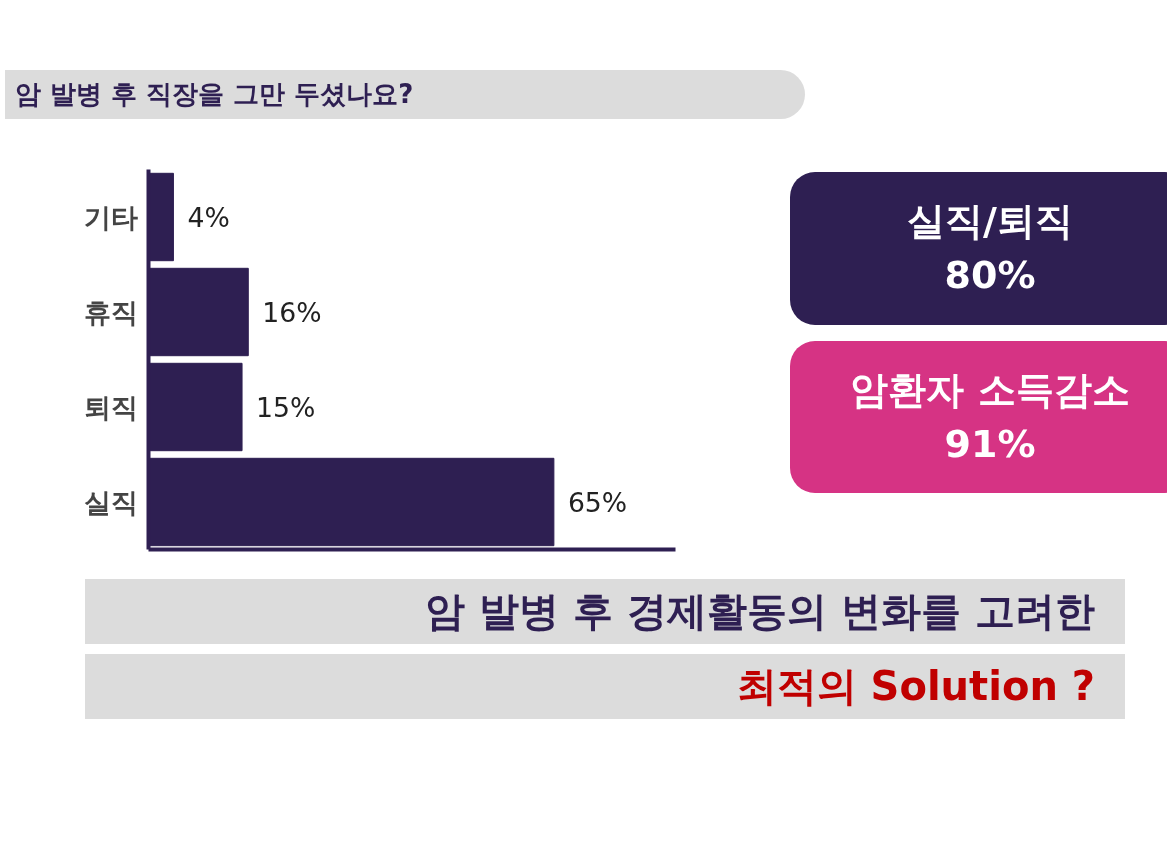 This screenshot has width=1167, height=855. Describe the element at coordinates (286, 407) in the screenshot. I see `data-label: 15%` at that location.